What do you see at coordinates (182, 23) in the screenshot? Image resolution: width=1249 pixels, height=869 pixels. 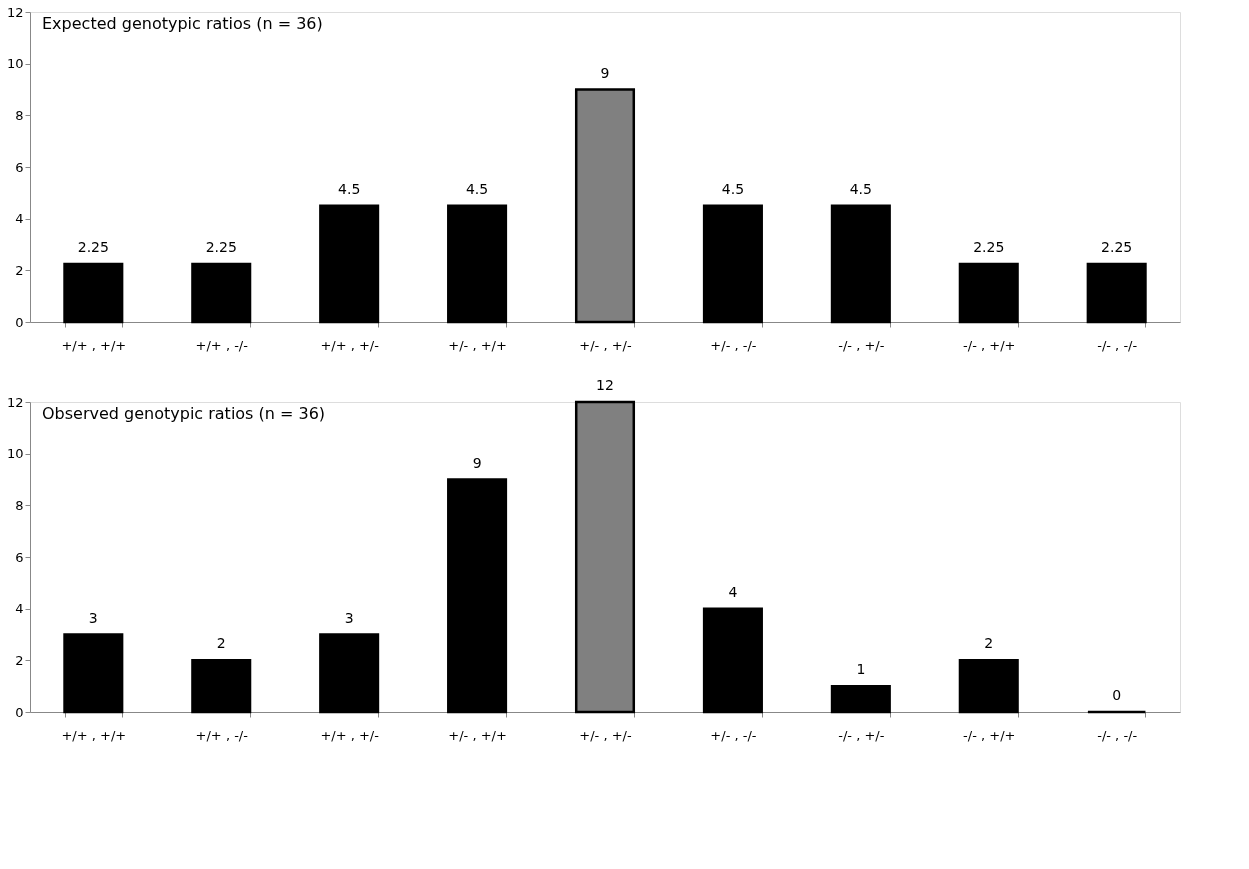 I see `chart-title: Expected genotypic ratios (n = 36)` at bounding box center [182, 23].